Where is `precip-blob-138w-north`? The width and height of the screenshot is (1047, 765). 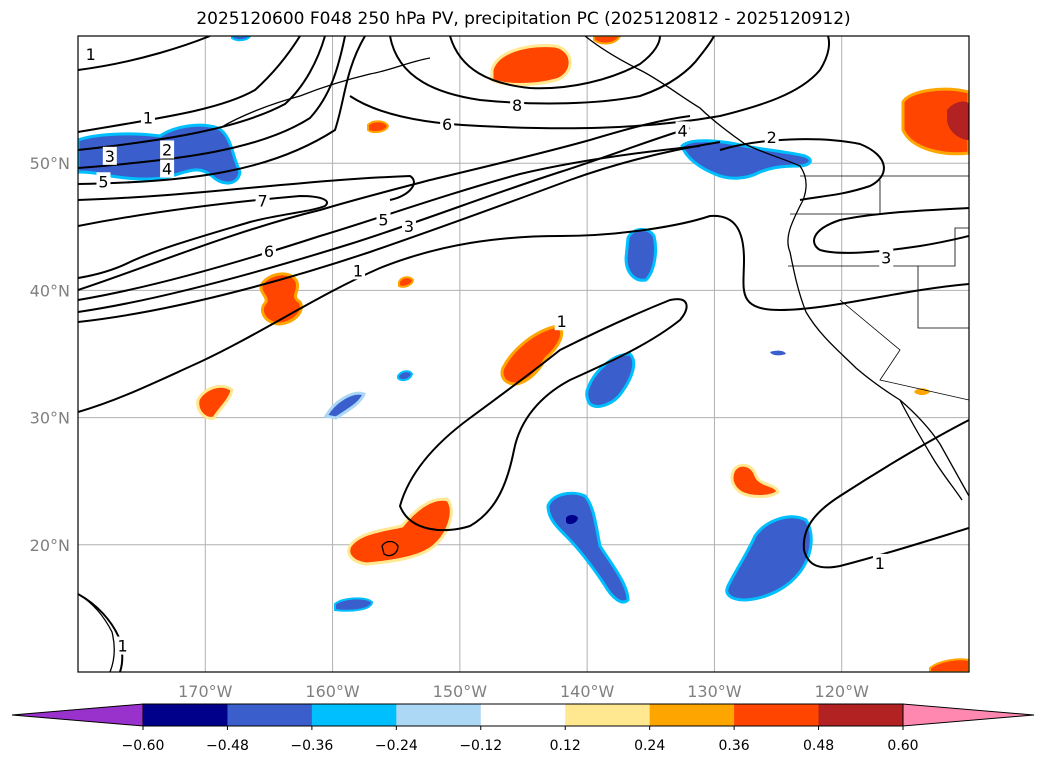 precip-blob-138w-north is located at coordinates (641, 255).